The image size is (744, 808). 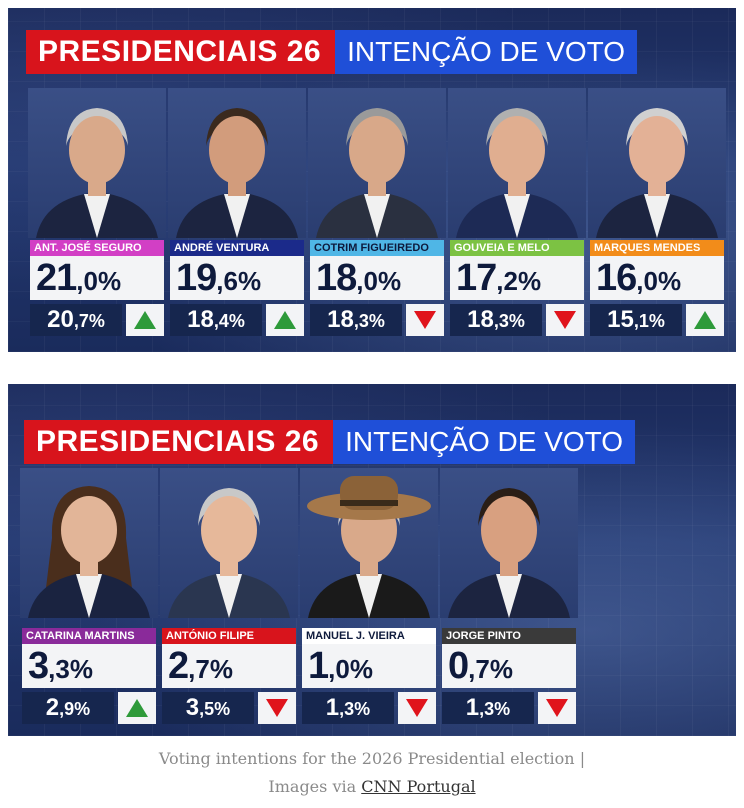 I want to click on candidate-name: ANDRÉ VENTURA, so click(x=237, y=248).